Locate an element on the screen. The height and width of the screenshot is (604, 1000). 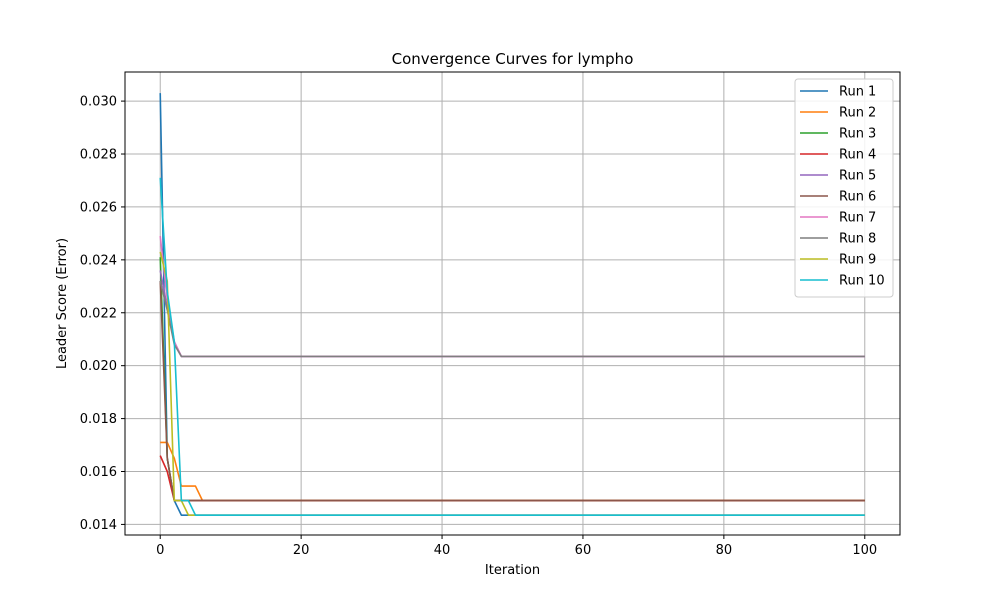
x-tick-label: 0 is located at coordinates (160, 550).